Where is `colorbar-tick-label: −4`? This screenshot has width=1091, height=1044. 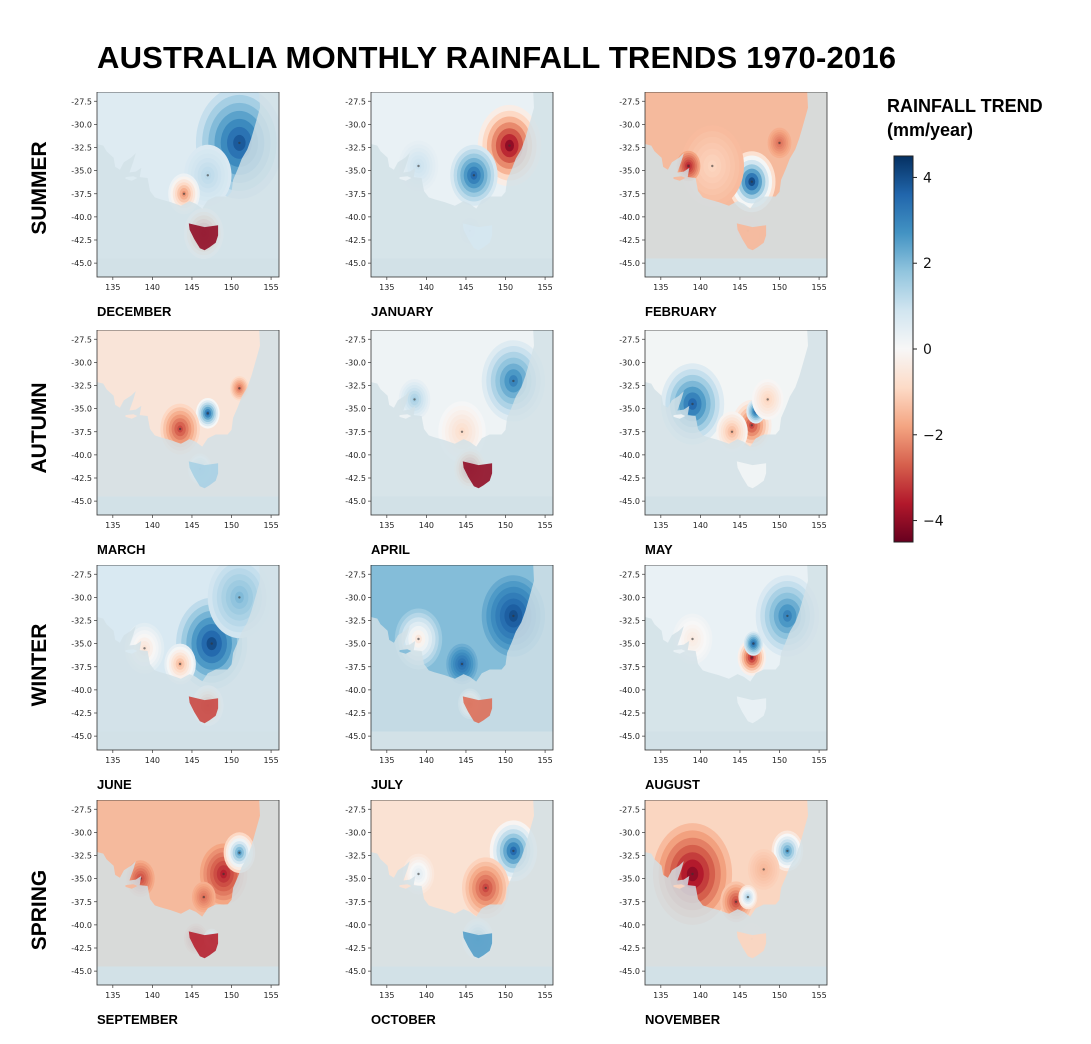
colorbar-tick-label: −4 is located at coordinates (933, 522).